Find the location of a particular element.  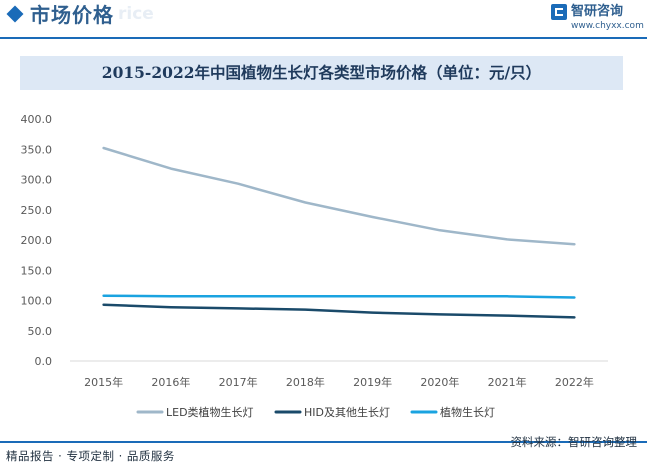

y-tick-label: 100.0 is located at coordinates (37, 301).